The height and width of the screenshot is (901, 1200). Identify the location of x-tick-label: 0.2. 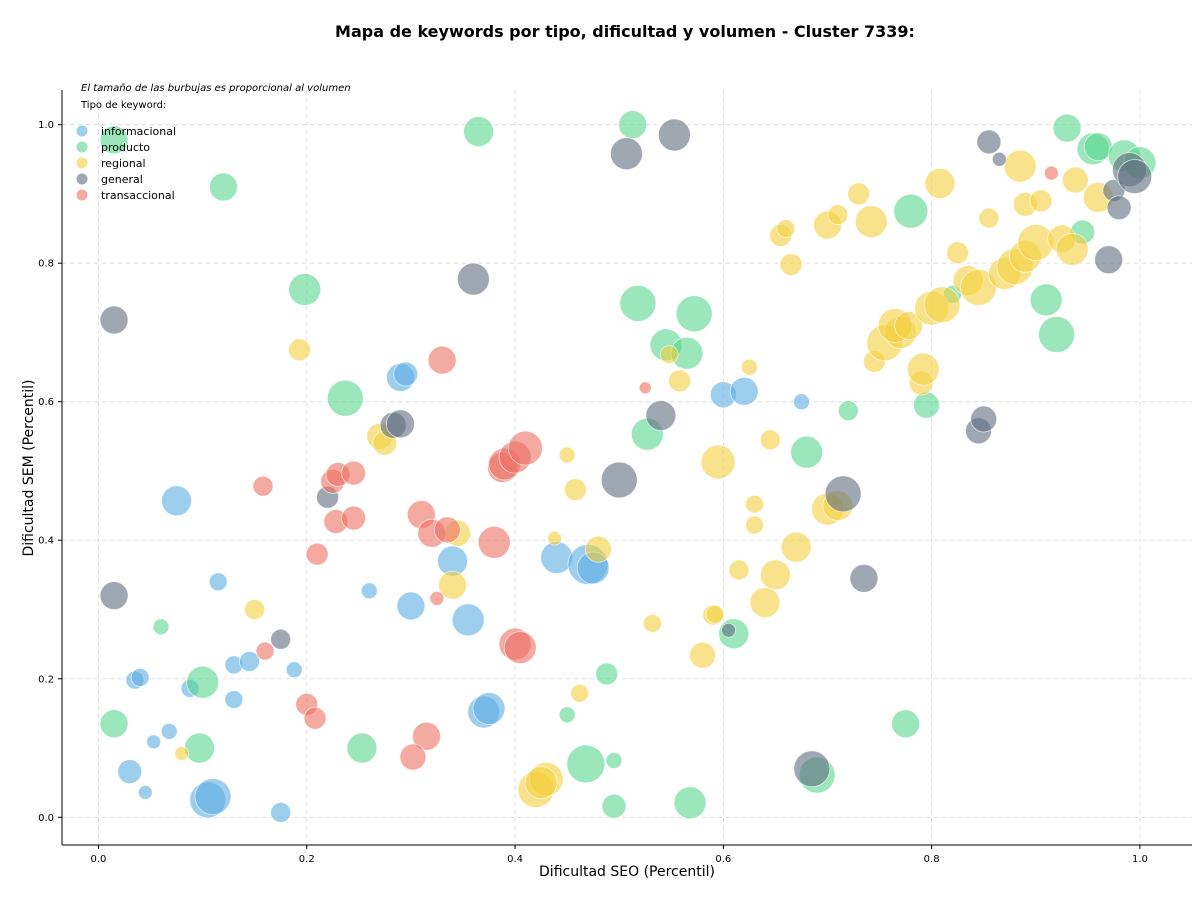
(307, 859).